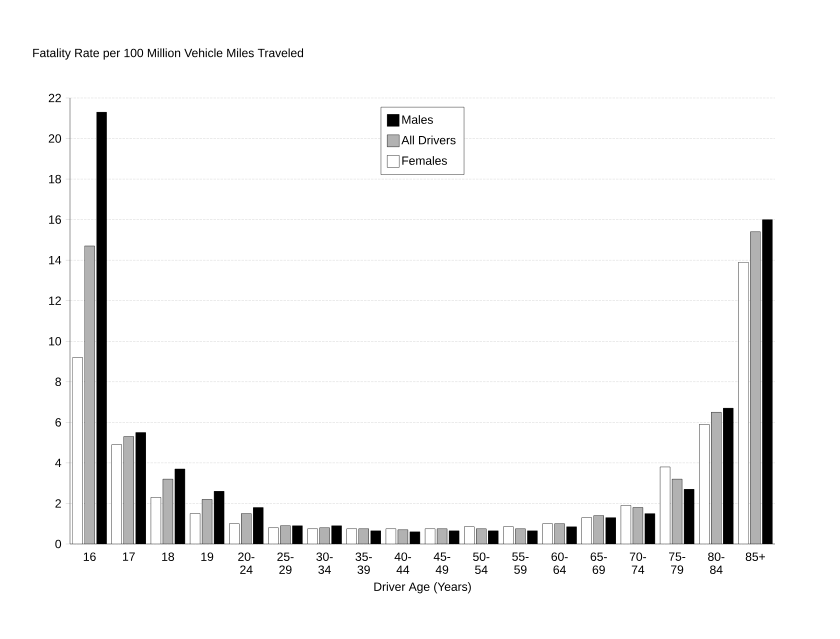 The width and height of the screenshot is (840, 639). What do you see at coordinates (677, 563) in the screenshot?
I see `x-tick-label: 75-79` at bounding box center [677, 563].